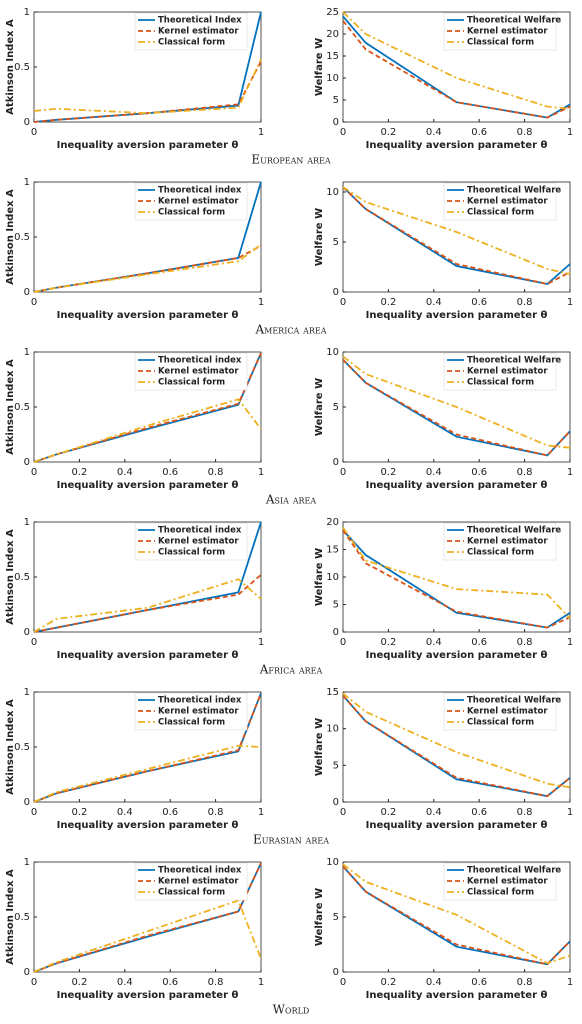 The width and height of the screenshot is (582, 1024). What do you see at coordinates (291, 160) in the screenshot?
I see `panel-caption: European area` at bounding box center [291, 160].